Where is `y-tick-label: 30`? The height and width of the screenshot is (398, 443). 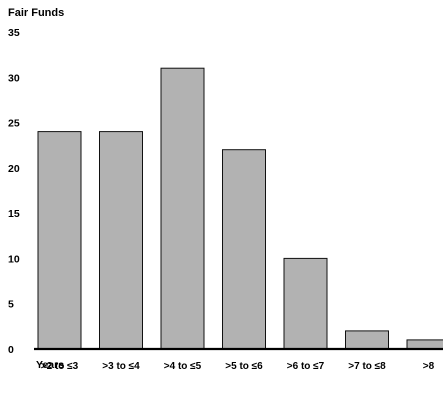
y-tick-label: 30 is located at coordinates (14, 78).